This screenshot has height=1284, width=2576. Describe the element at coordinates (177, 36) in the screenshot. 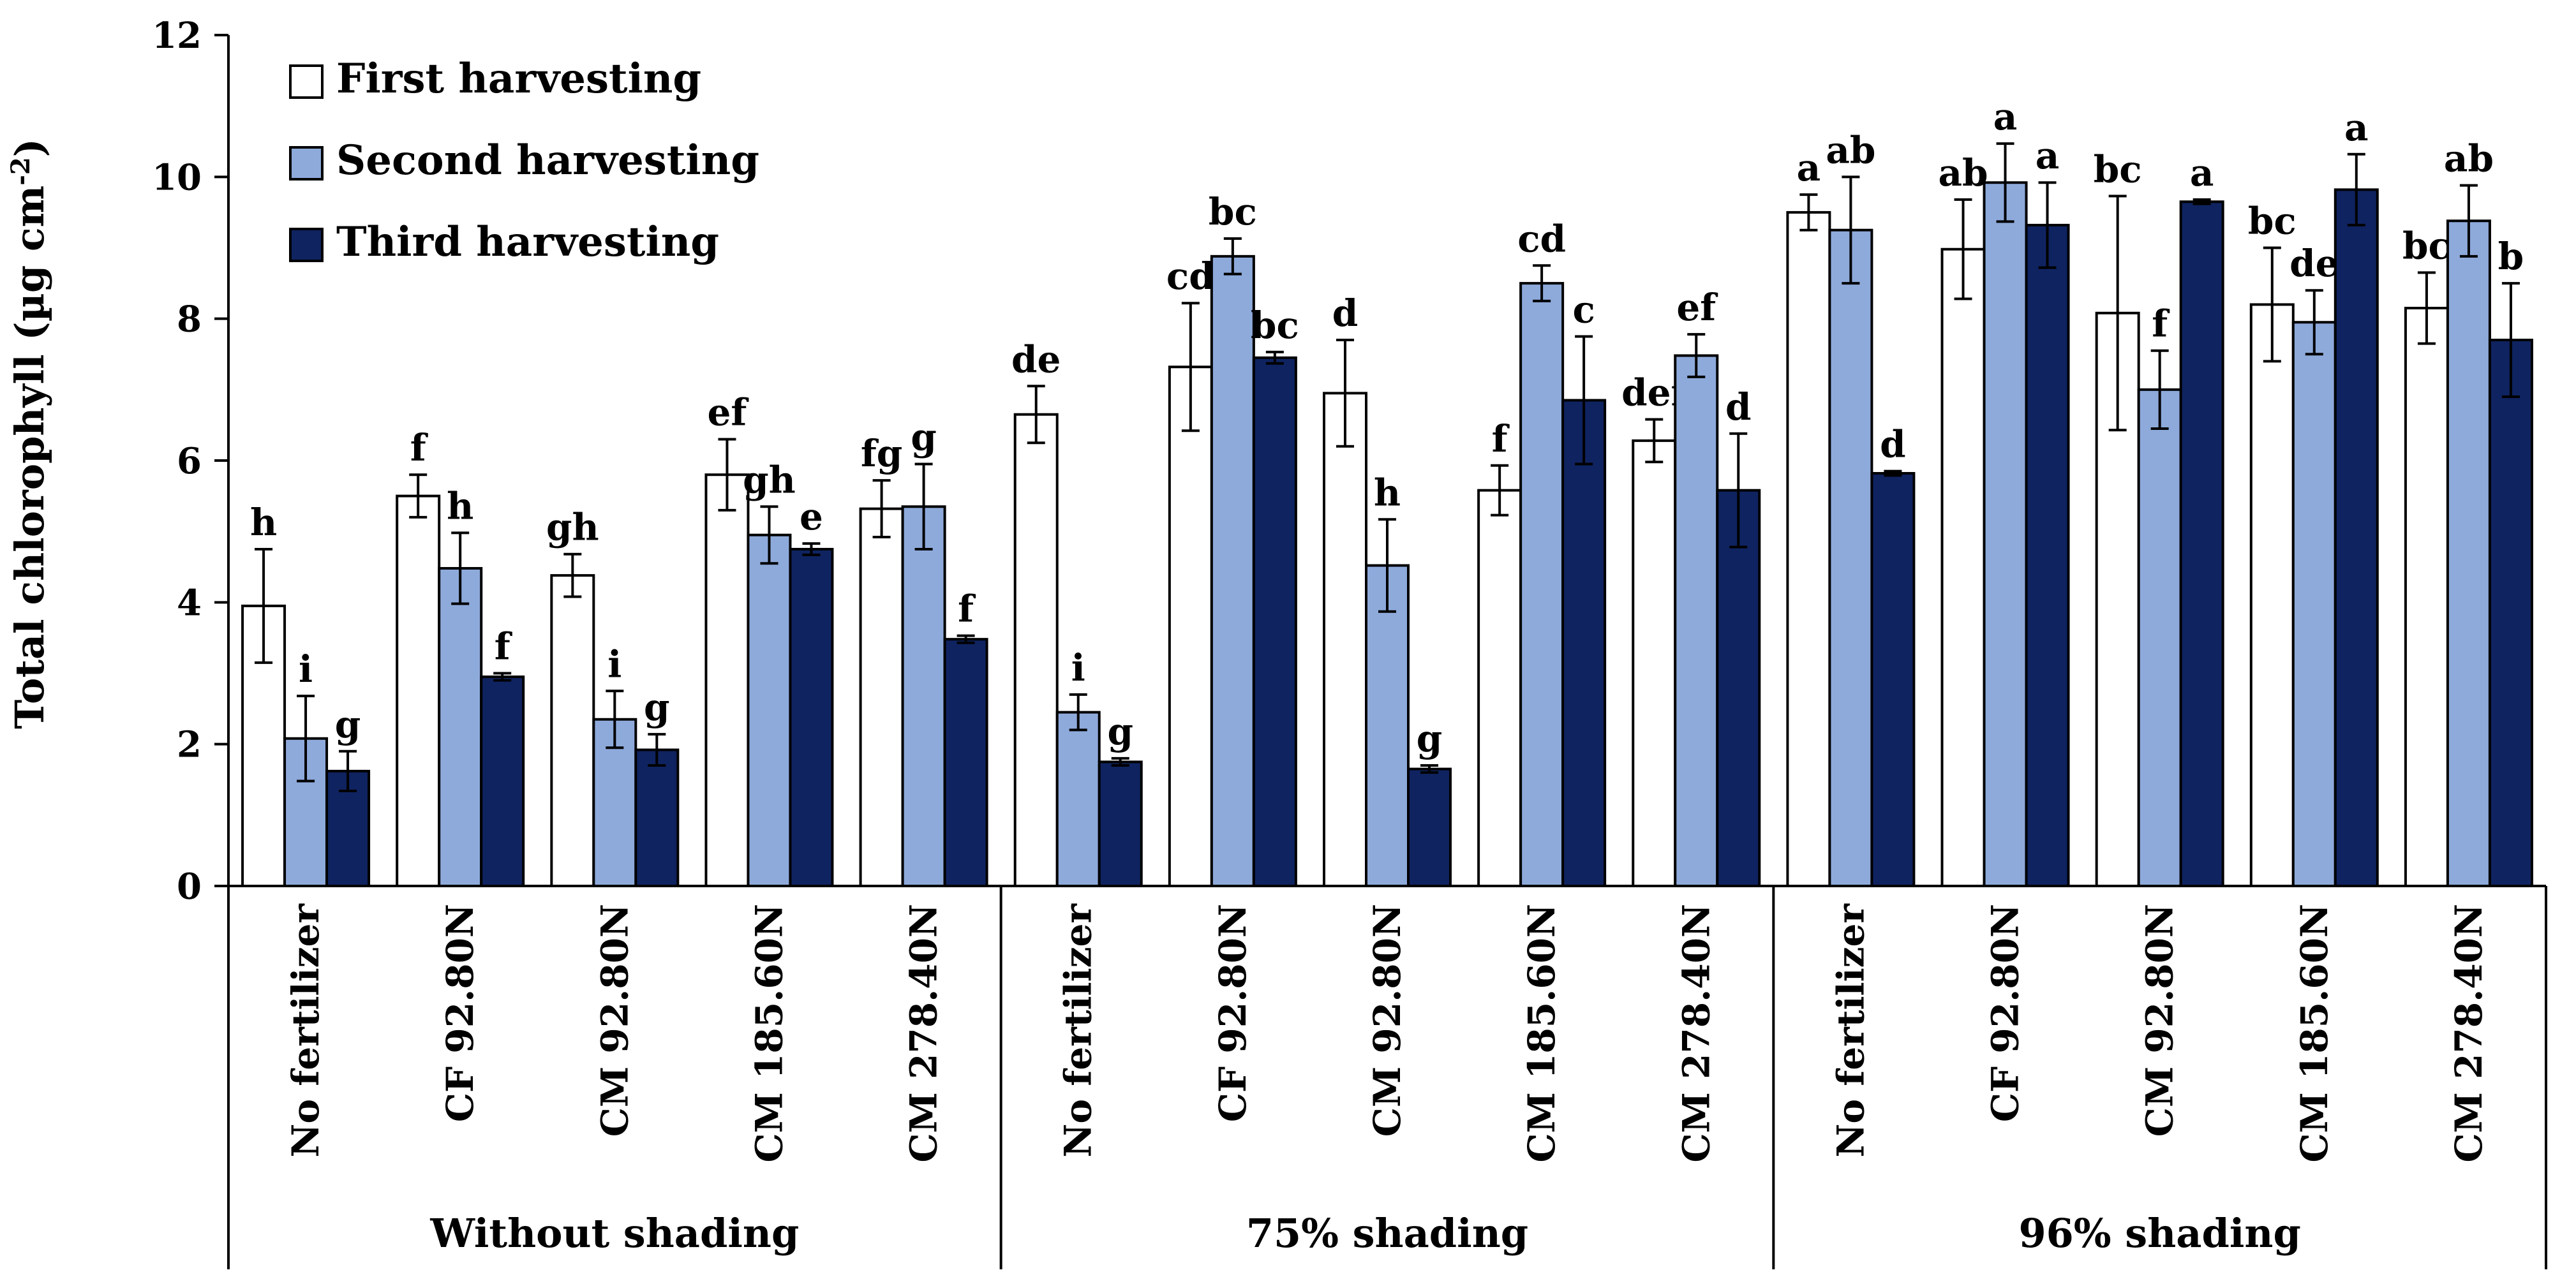

I see `y-tick-label: 12` at that location.